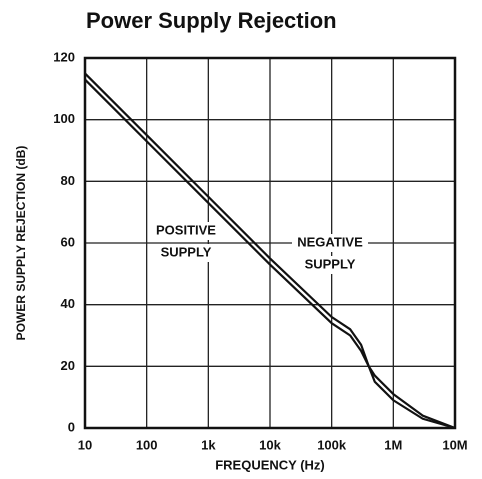 This screenshot has width=482, height=479. Describe the element at coordinates (64, 56) in the screenshot. I see `y-tick-label: 120` at that location.